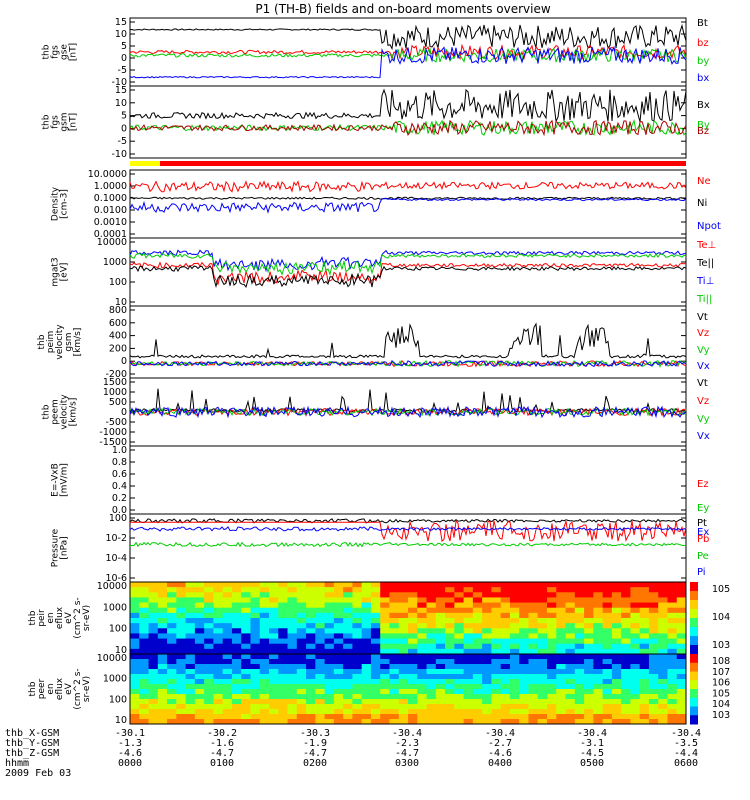  What do you see at coordinates (702, 523) in the screenshot?
I see `legend-Pt: Pt` at bounding box center [702, 523].